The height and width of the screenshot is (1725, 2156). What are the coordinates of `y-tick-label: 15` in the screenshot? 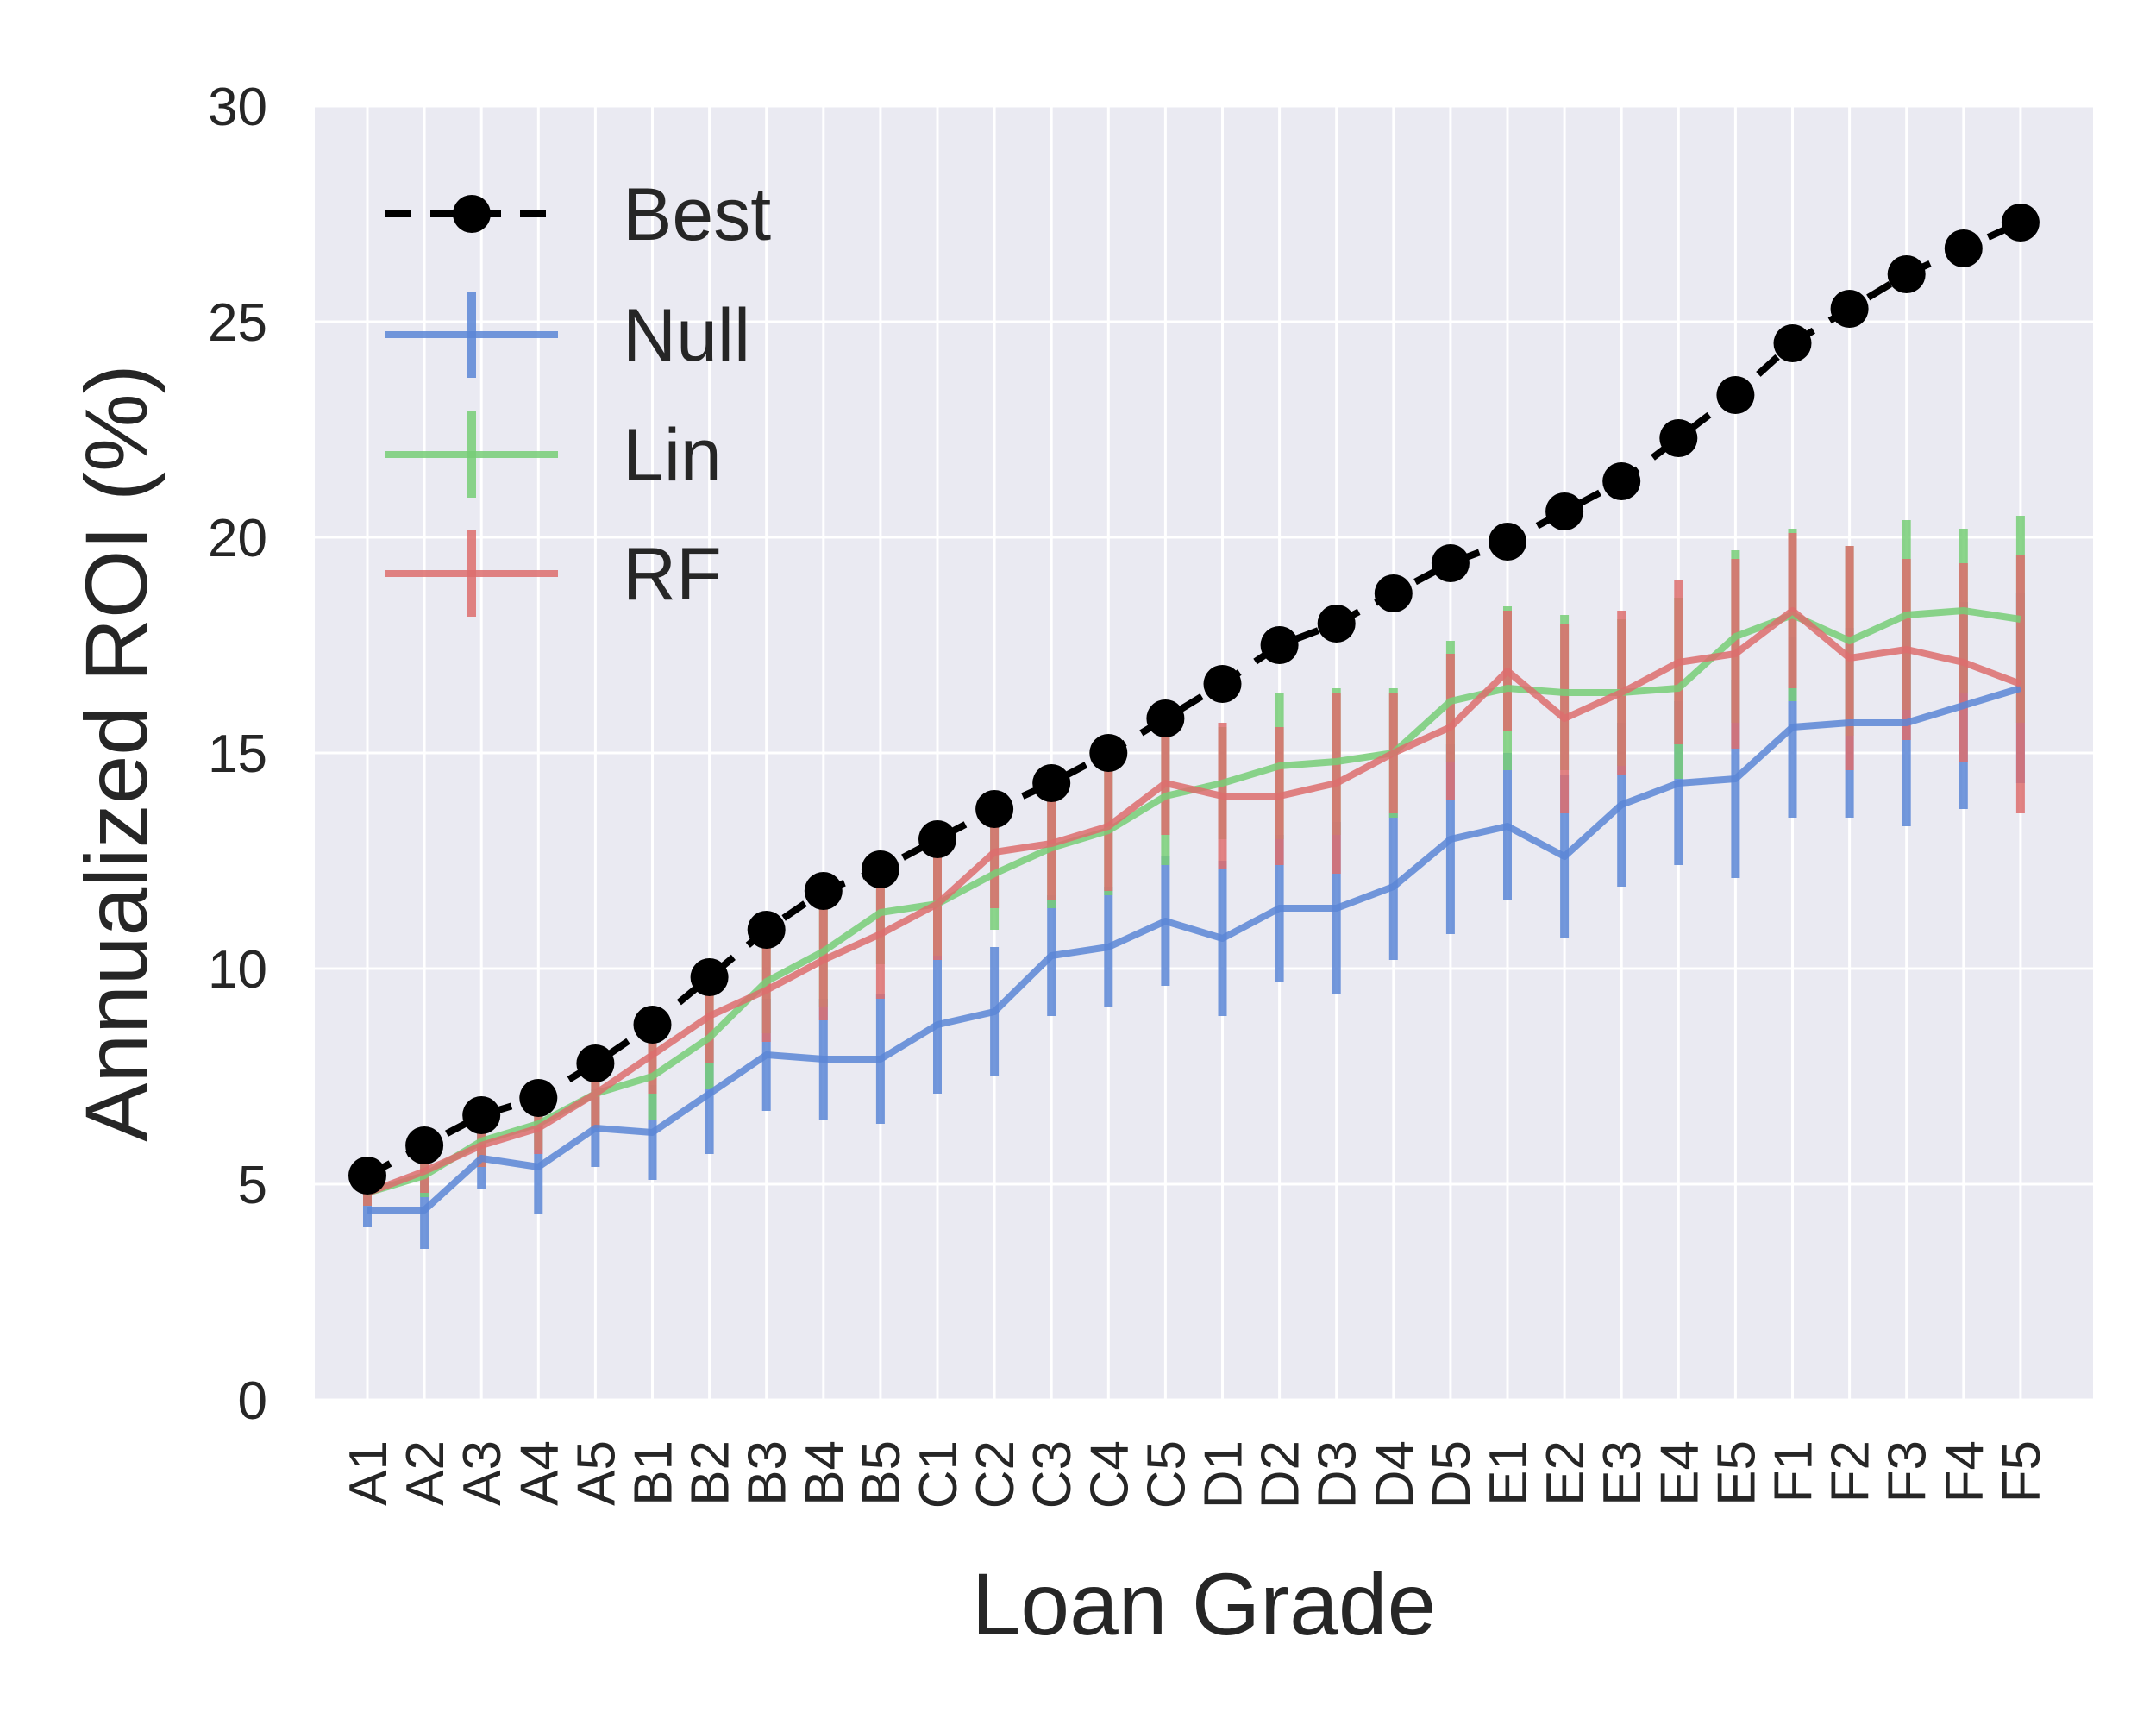 It's located at (238, 754).